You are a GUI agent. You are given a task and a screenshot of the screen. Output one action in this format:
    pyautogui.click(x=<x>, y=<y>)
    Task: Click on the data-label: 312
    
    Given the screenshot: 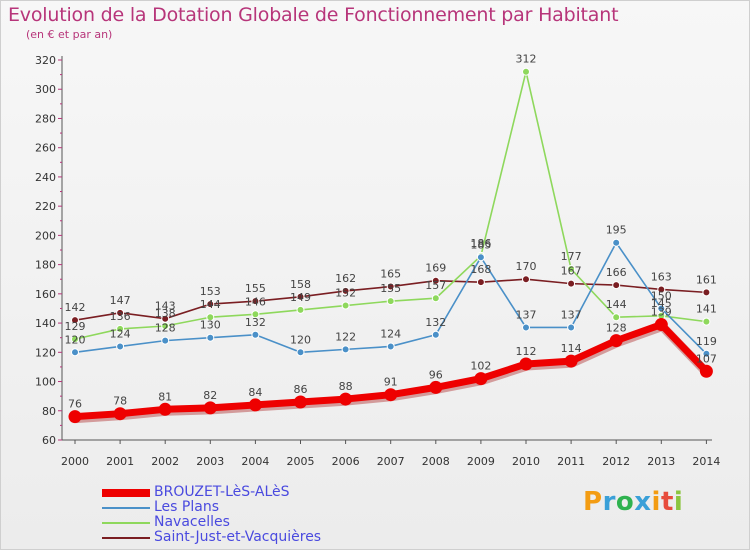 What is the action you would take?
    pyautogui.click(x=526, y=59)
    